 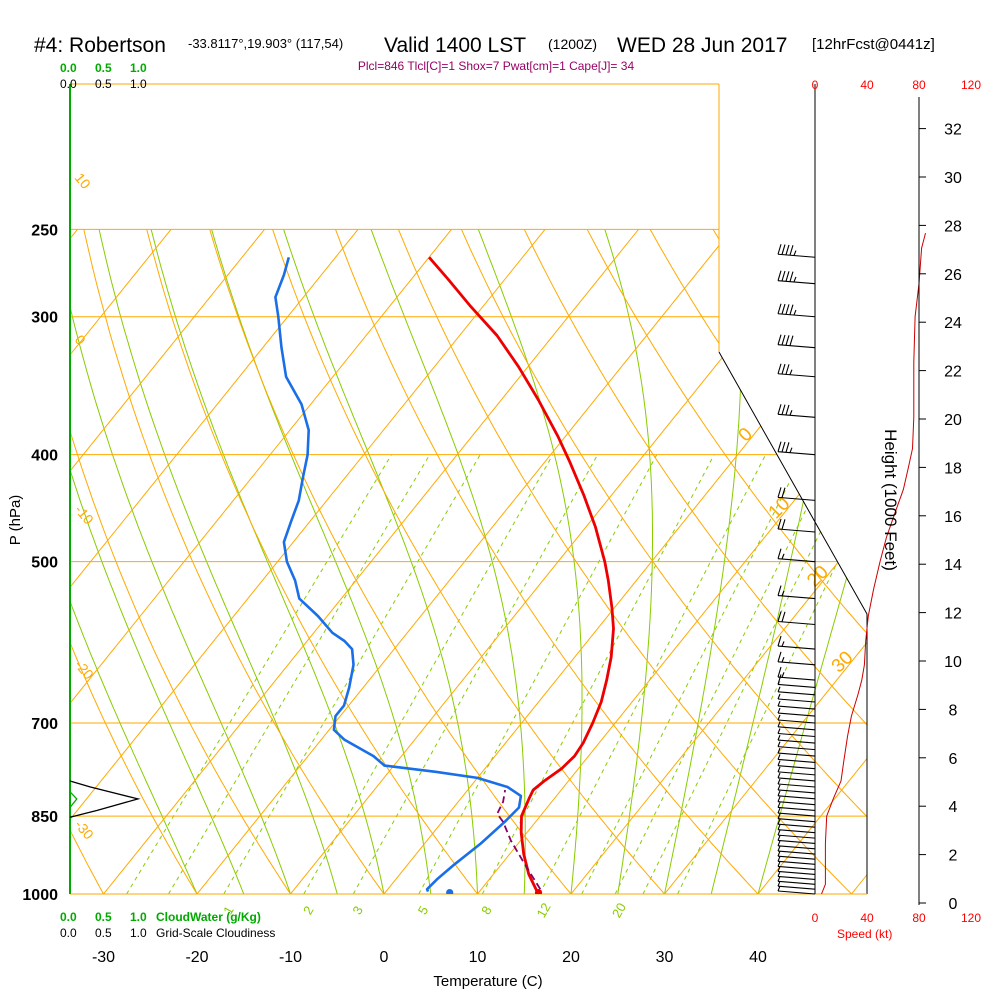 I want to click on valid-date: WED 28 Jun 2017, so click(x=702, y=45).